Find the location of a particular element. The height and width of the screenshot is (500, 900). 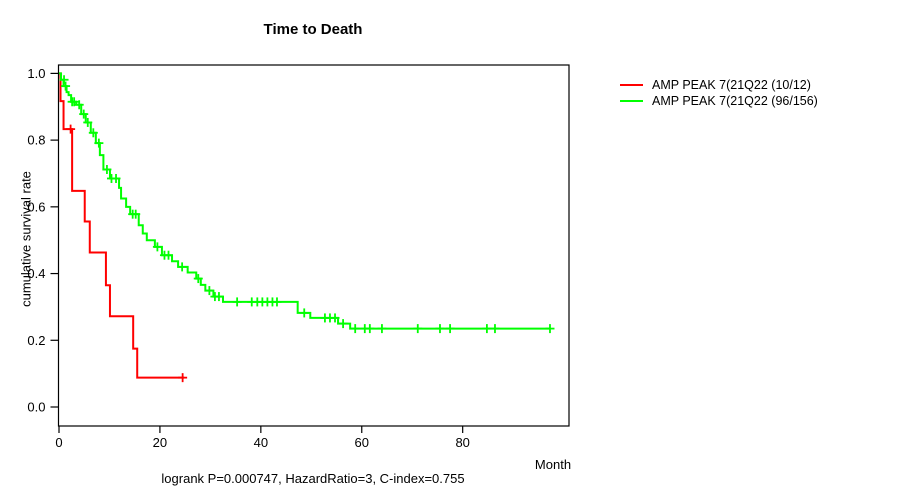

svg-text: 40 is located at coordinates (261, 442).